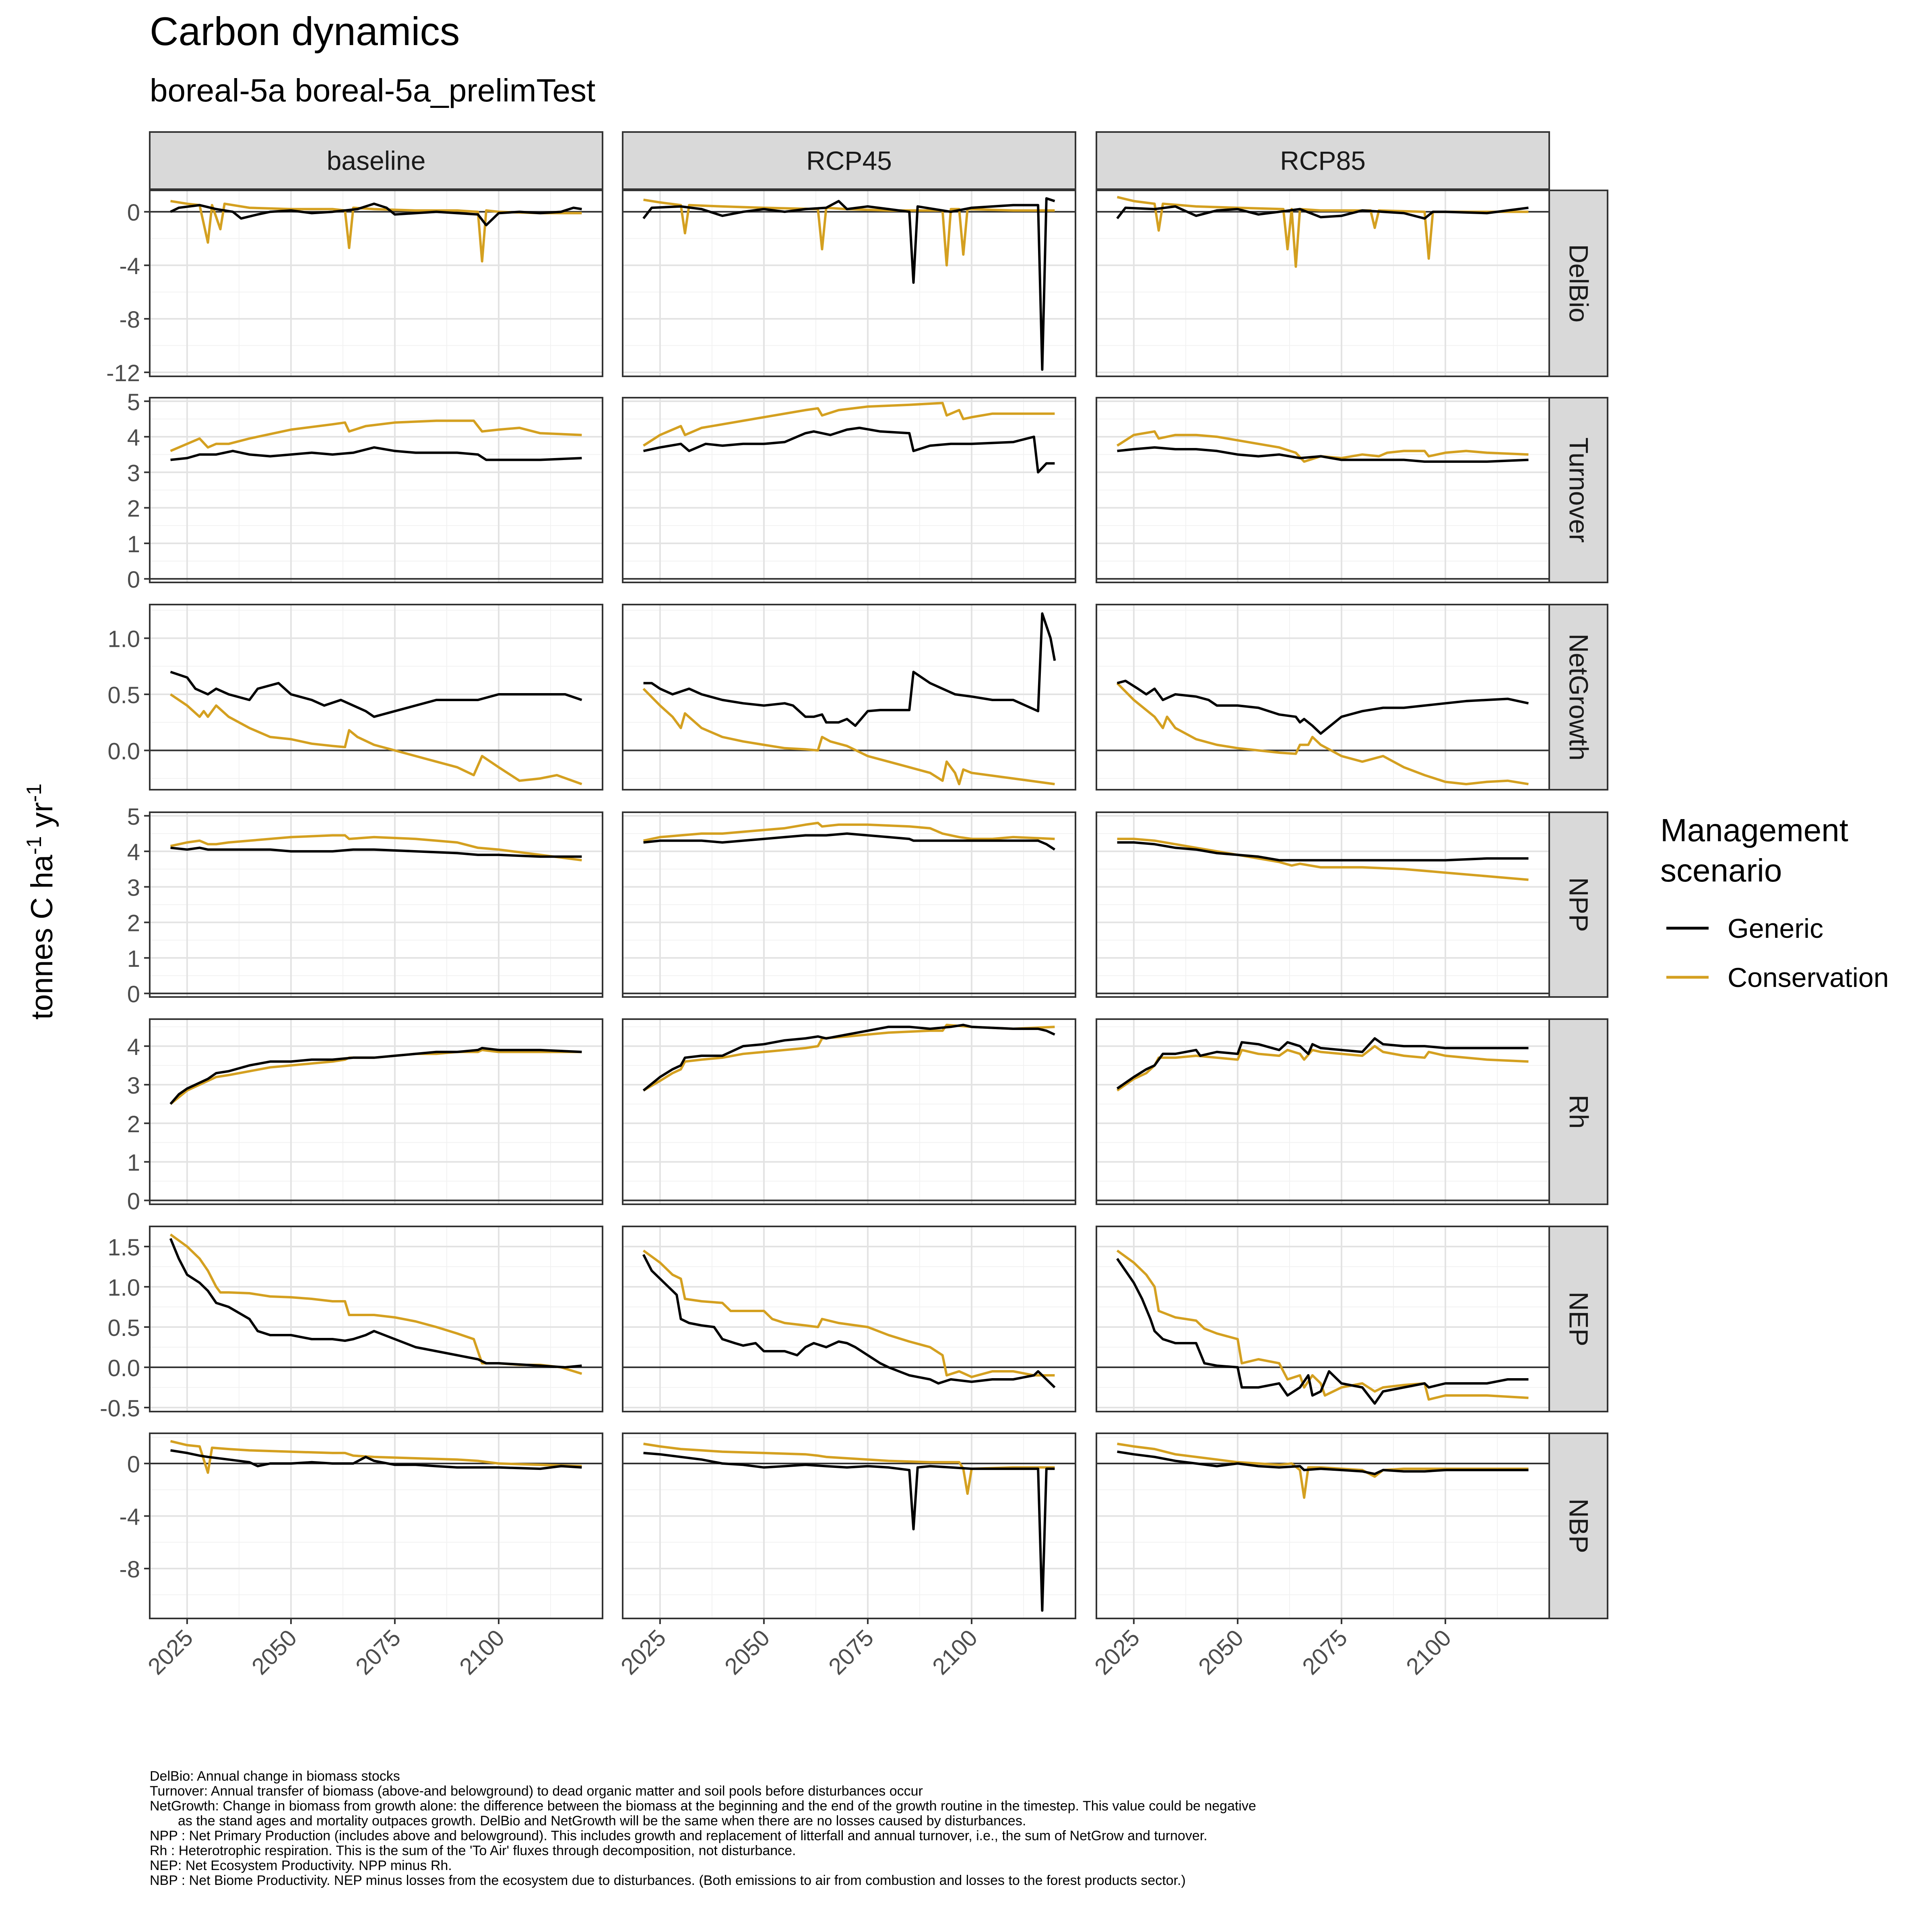 The width and height of the screenshot is (1932, 1932). I want to click on panel-nep-rcp85, so click(1323, 1319).